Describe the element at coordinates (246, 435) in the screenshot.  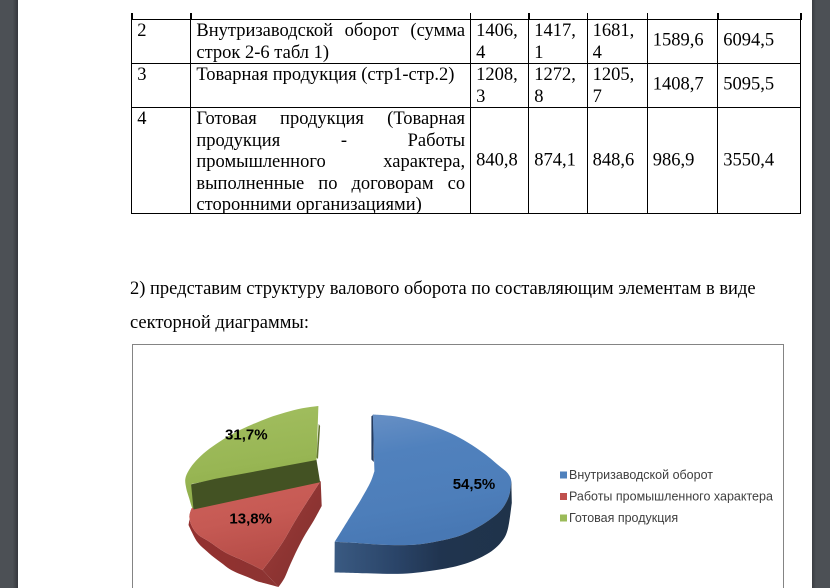
I see `svg-text: 31,7%` at that location.